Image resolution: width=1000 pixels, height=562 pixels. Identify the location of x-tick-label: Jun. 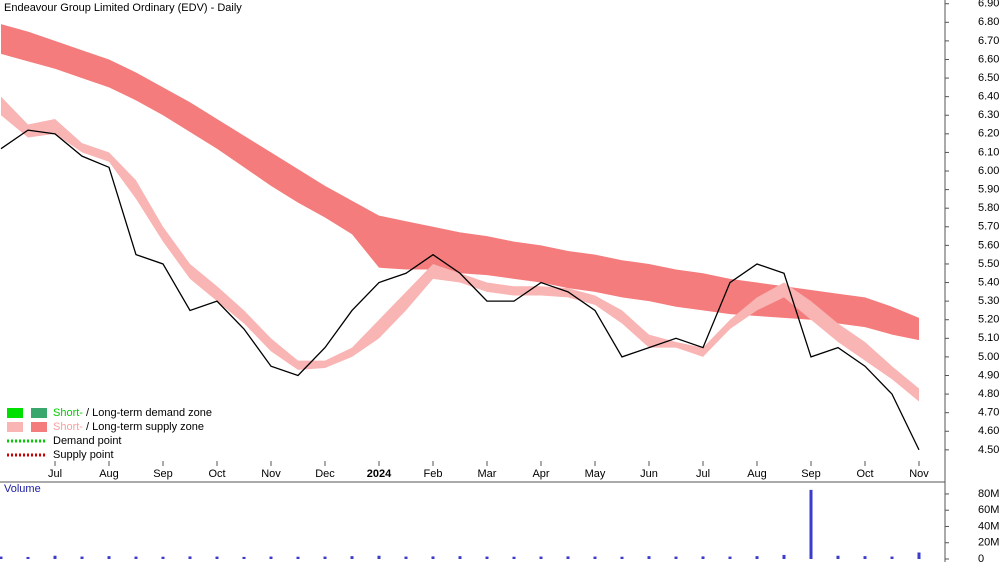
(649, 474).